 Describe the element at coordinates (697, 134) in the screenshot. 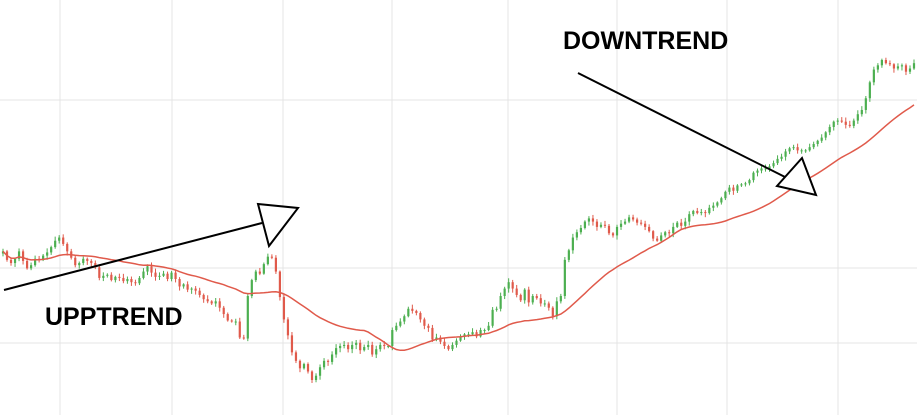

I see `downtrend-arrow` at that location.